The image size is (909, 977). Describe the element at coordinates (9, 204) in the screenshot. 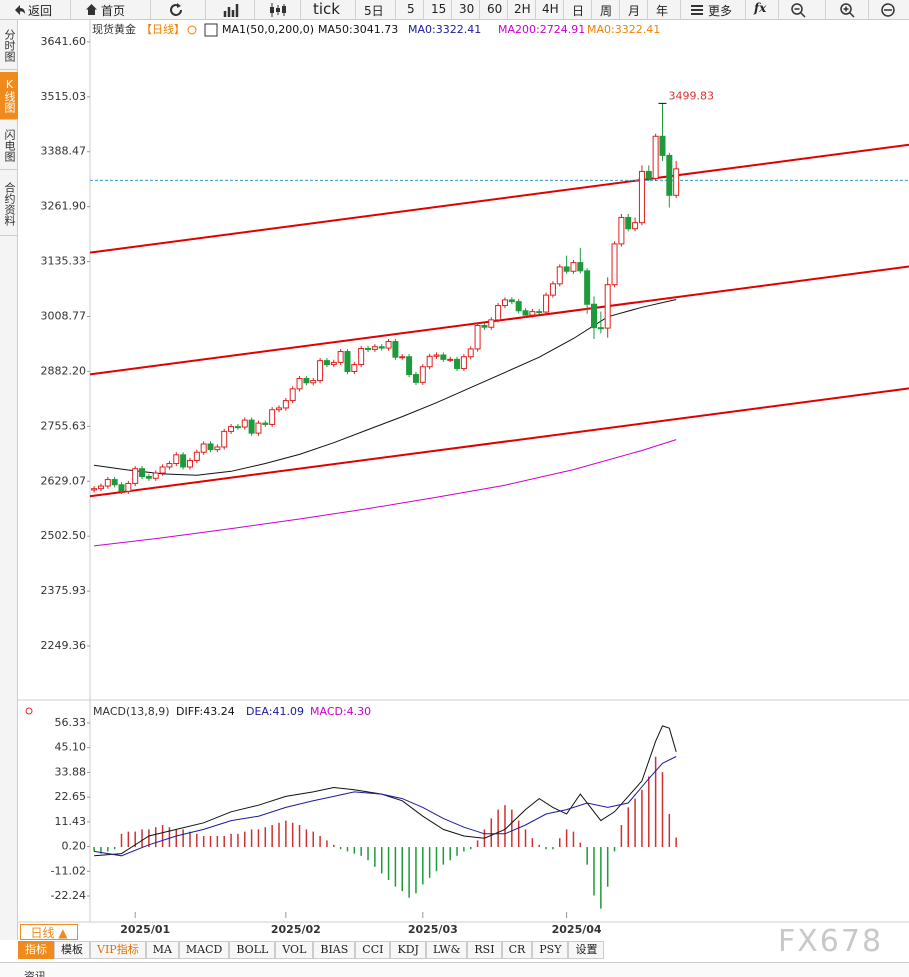

I see `side-tab: 合约资料` at that location.